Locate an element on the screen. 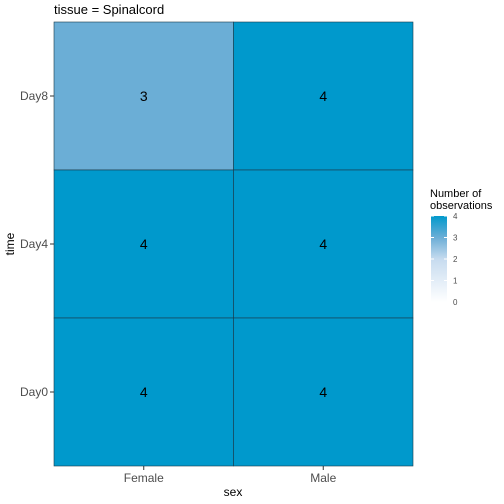  x-tick-label: Male is located at coordinates (323, 478).